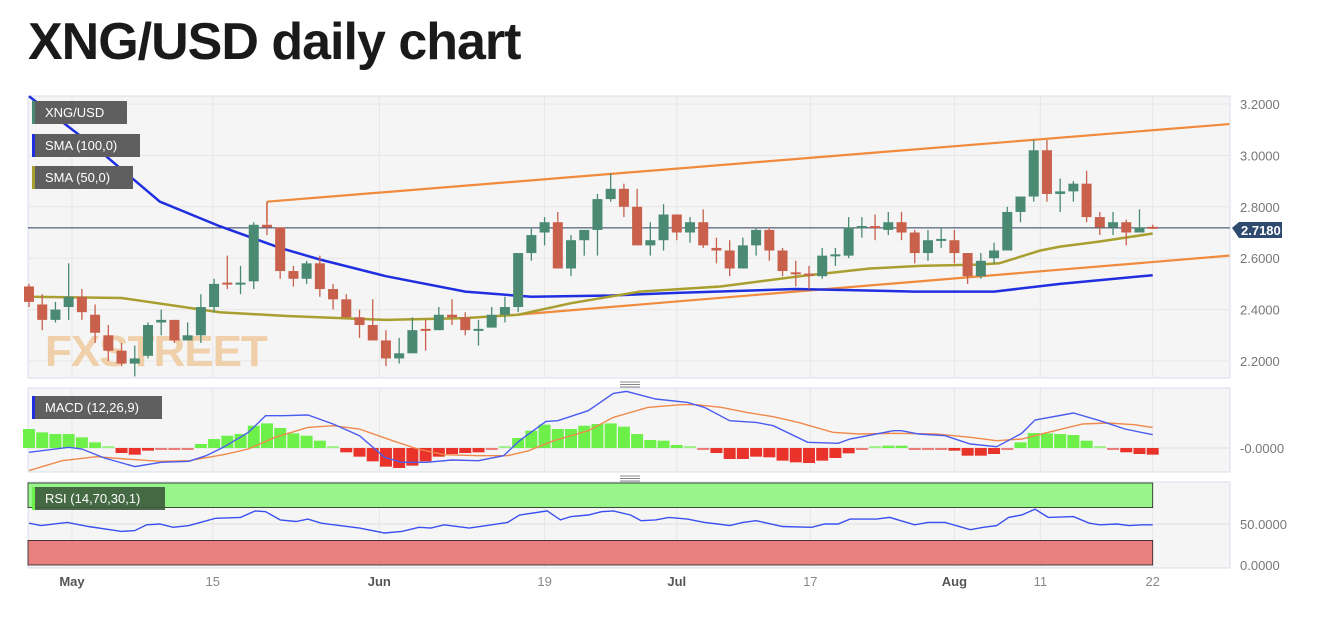  What do you see at coordinates (1152, 581) in the screenshot?
I see `x-tick-label: 22` at bounding box center [1152, 581].